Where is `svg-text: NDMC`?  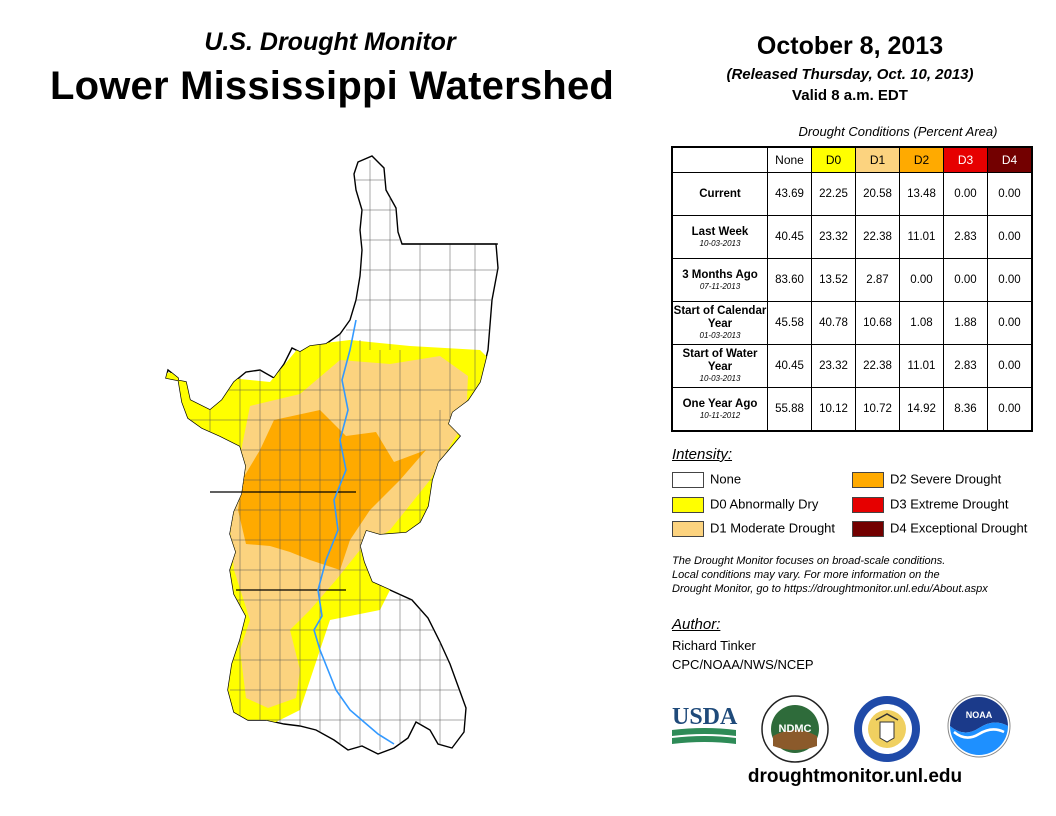
svg-text: NDMC is located at coordinates (795, 729).